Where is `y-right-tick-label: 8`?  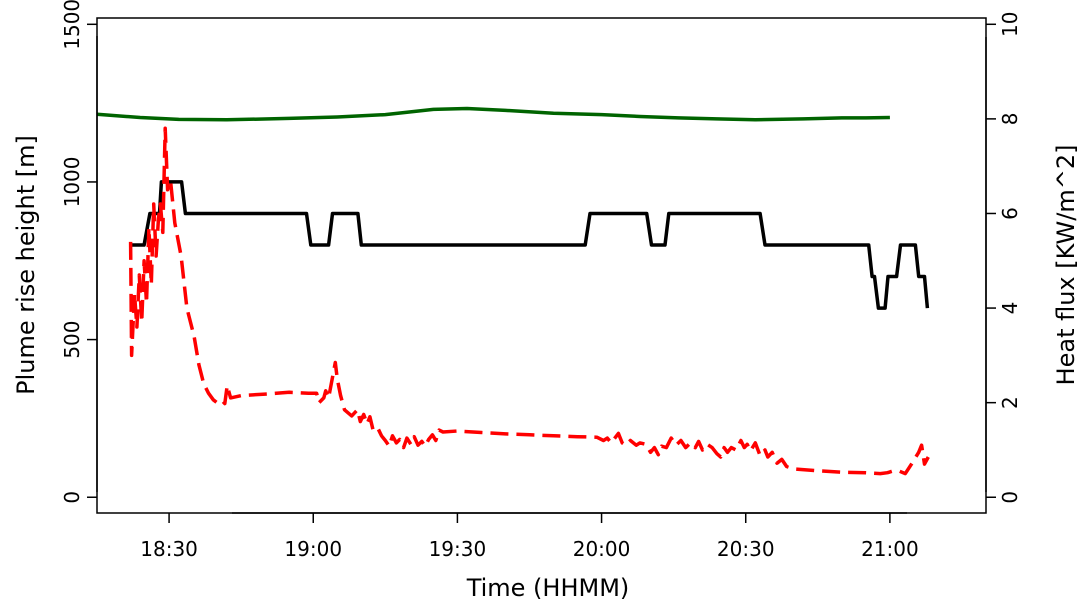
y-right-tick-label: 8 is located at coordinates (1010, 119).